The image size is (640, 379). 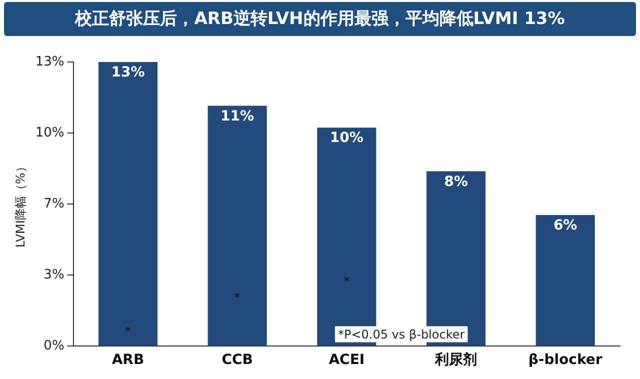 I want to click on data-label: 13%, so click(x=128, y=72).